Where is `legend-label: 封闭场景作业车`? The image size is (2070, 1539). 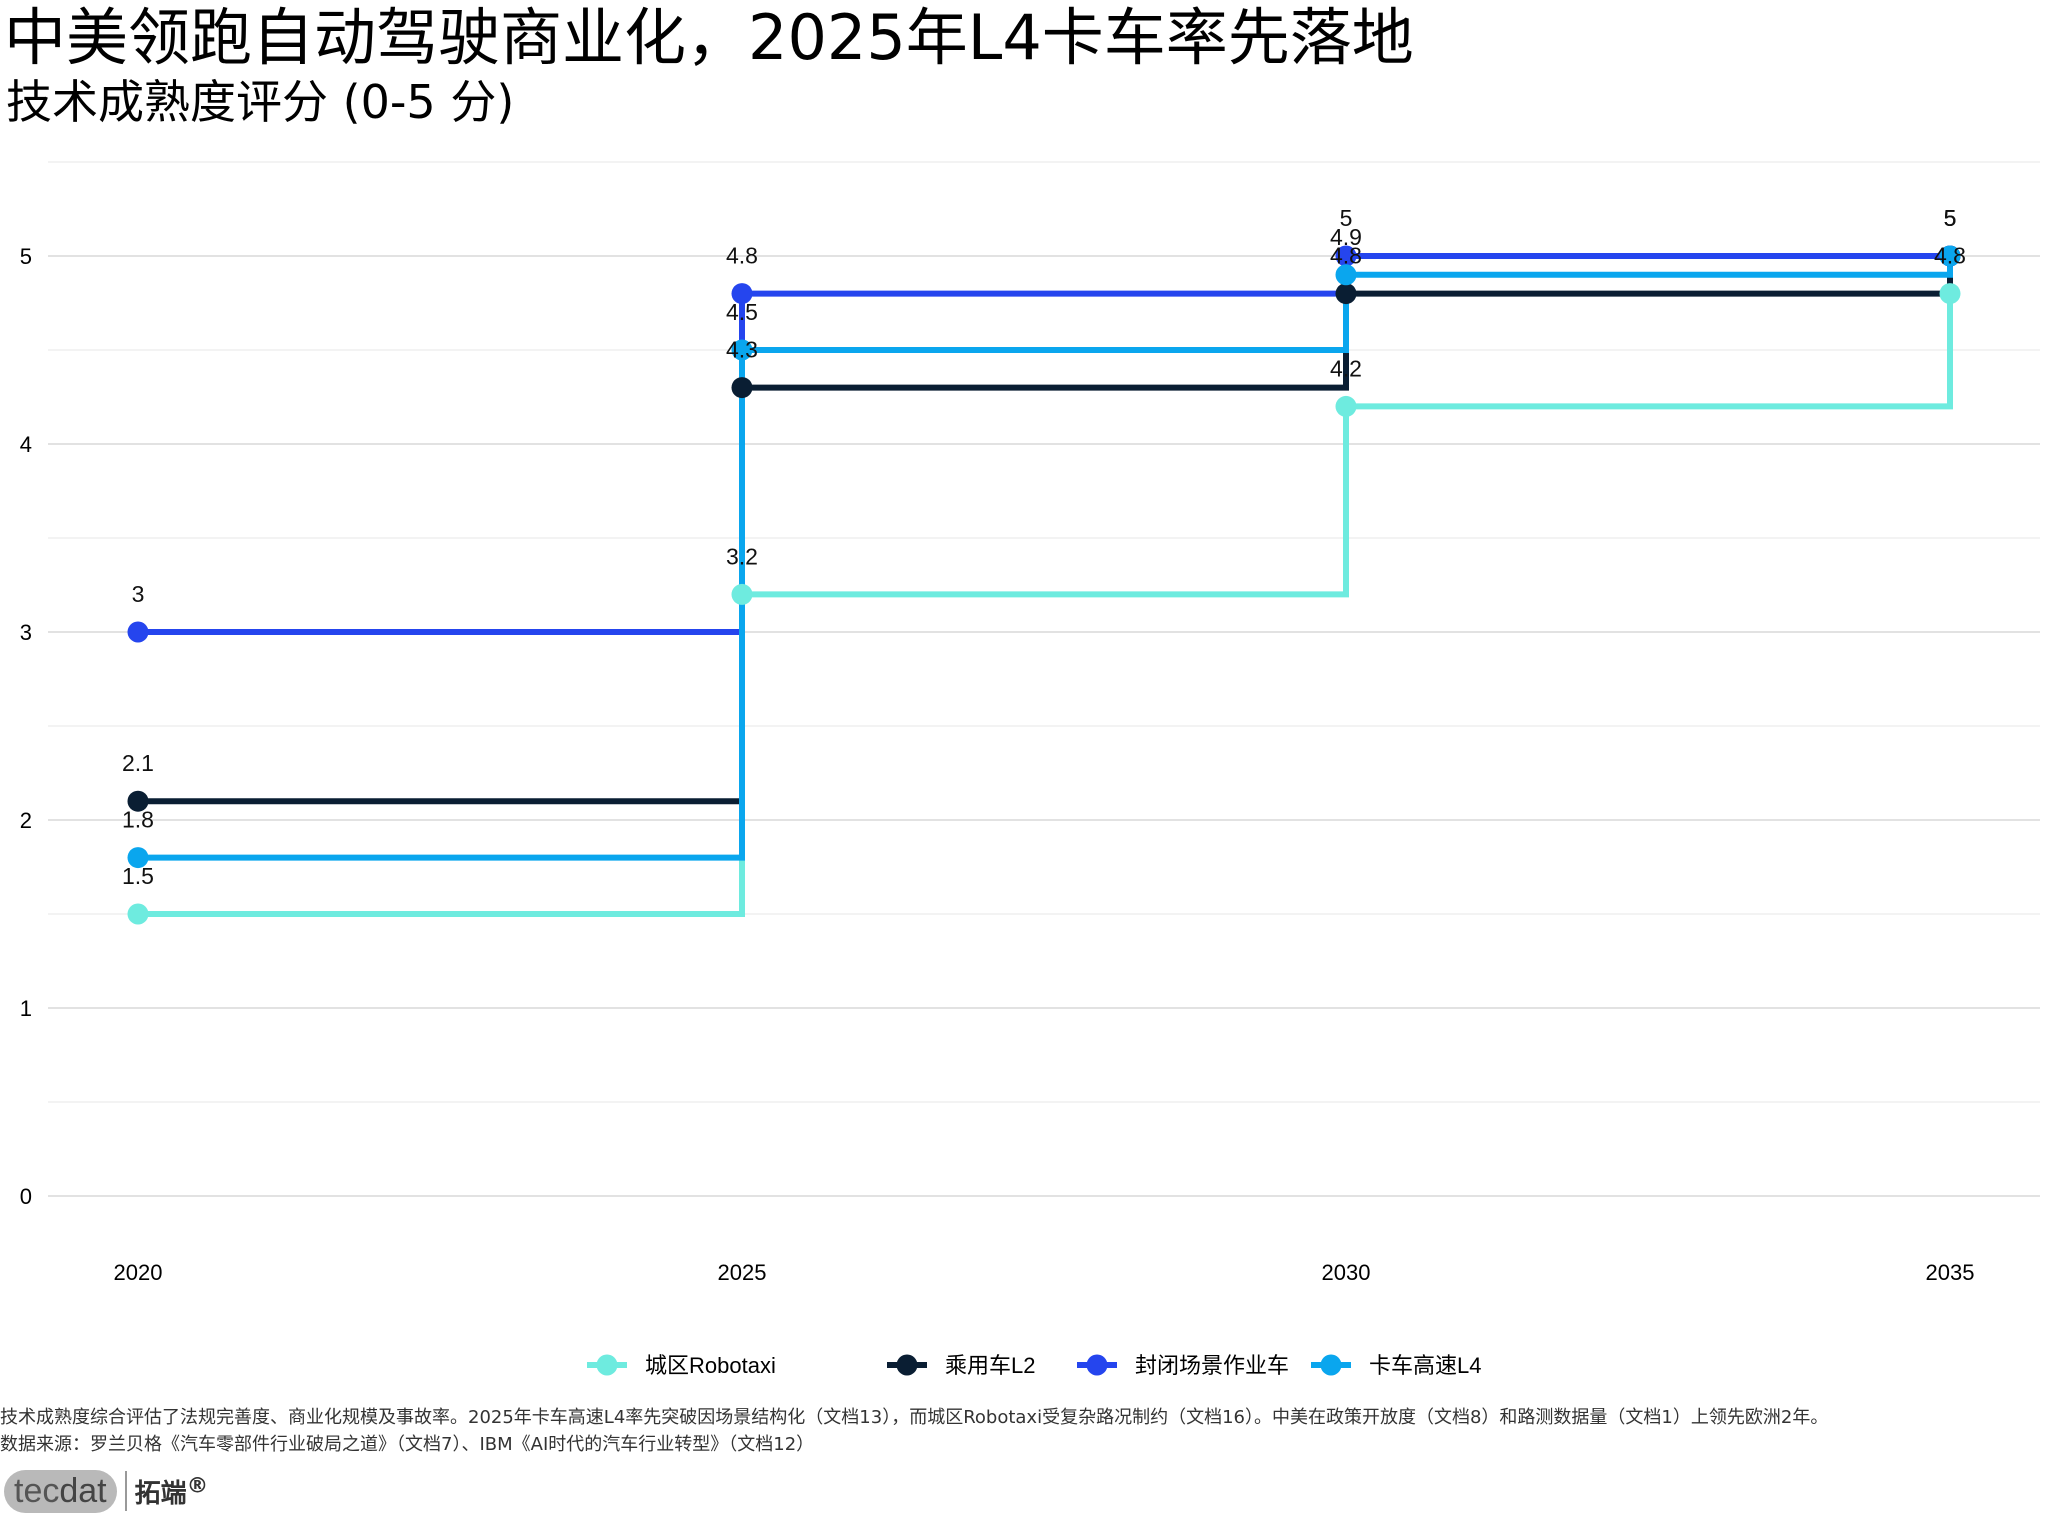 legend-label: 封闭场景作业车 is located at coordinates (1212, 1365).